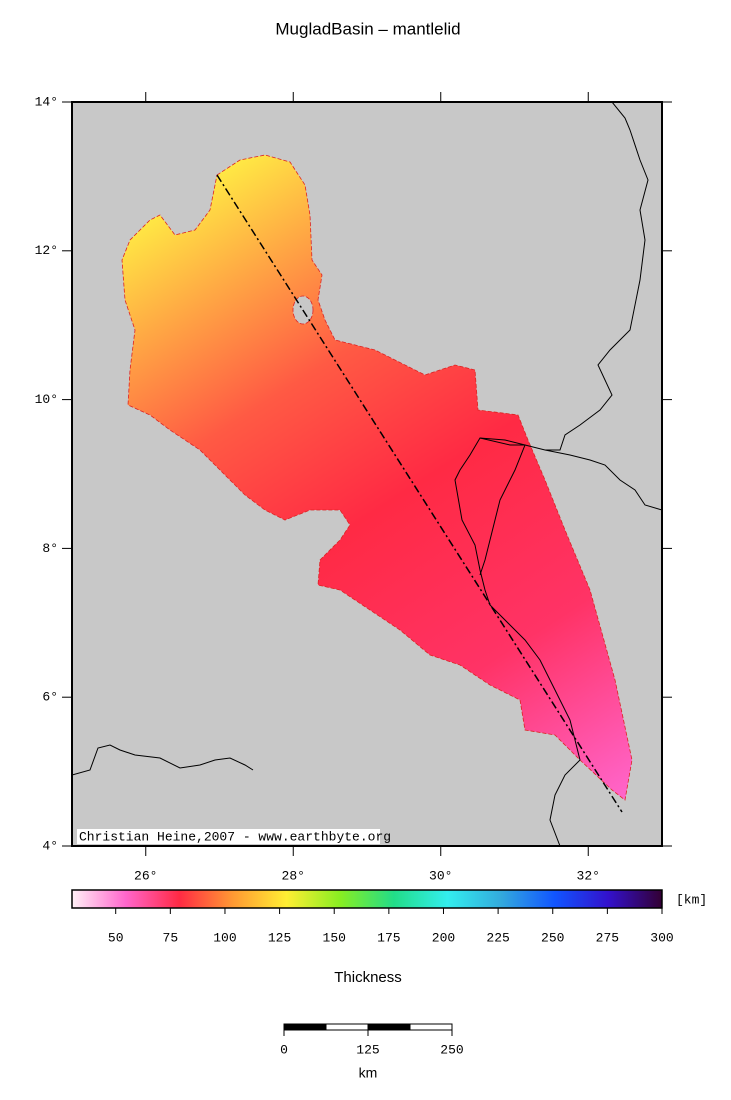 The width and height of the screenshot is (731, 1100). What do you see at coordinates (588, 875) in the screenshot?
I see `lon-label: 32°` at bounding box center [588, 875].